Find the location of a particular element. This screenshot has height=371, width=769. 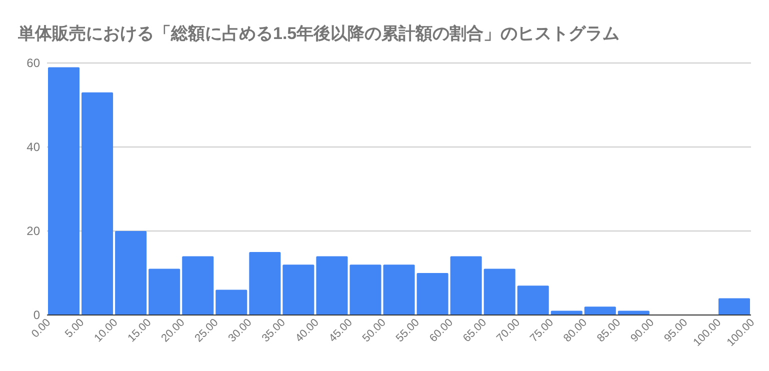

y-tick-label: 40 is located at coordinates (33, 147).